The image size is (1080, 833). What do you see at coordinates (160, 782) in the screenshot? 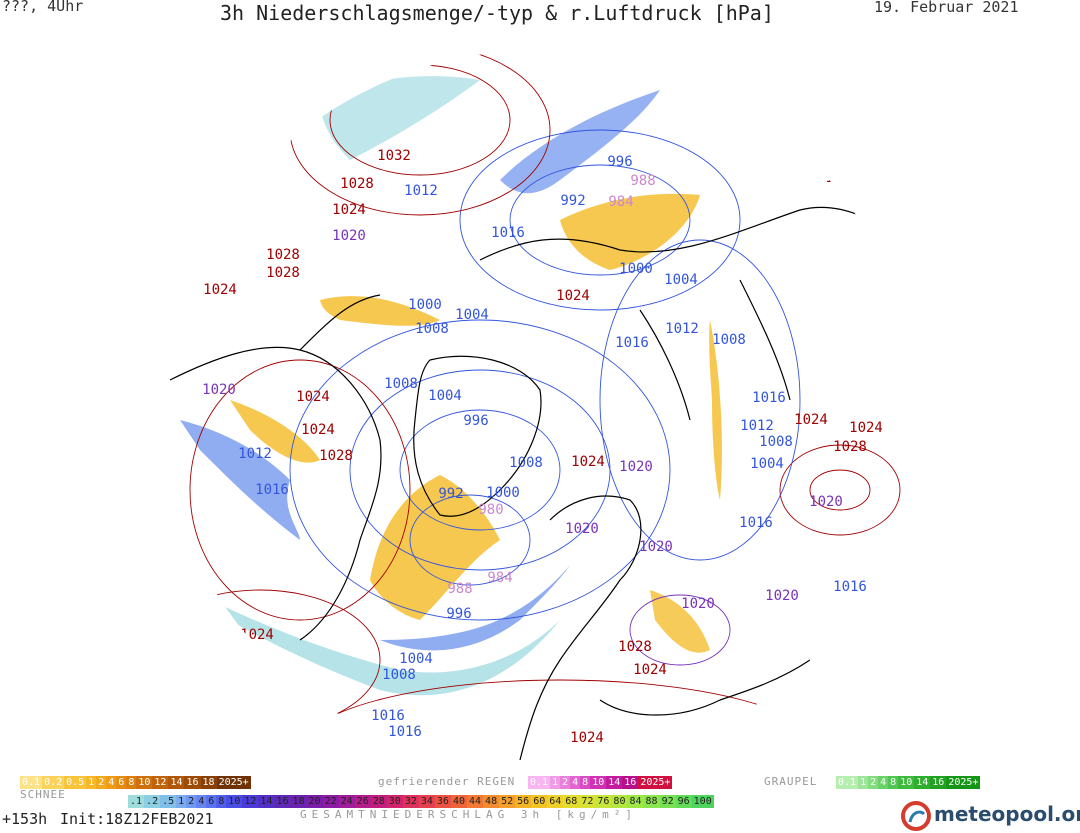
I see `legend-swatch: 12` at bounding box center [160, 782].